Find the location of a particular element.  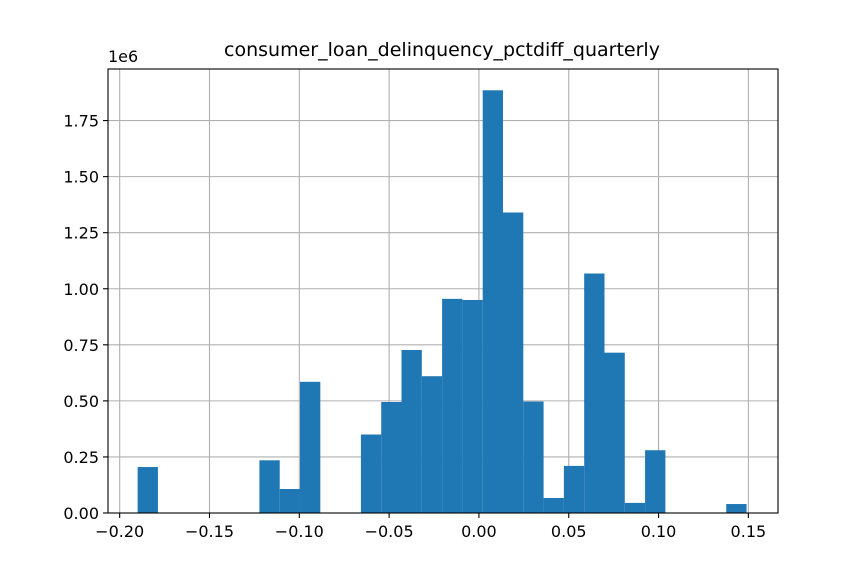

x-tick-label: −0.20 is located at coordinates (119, 531).